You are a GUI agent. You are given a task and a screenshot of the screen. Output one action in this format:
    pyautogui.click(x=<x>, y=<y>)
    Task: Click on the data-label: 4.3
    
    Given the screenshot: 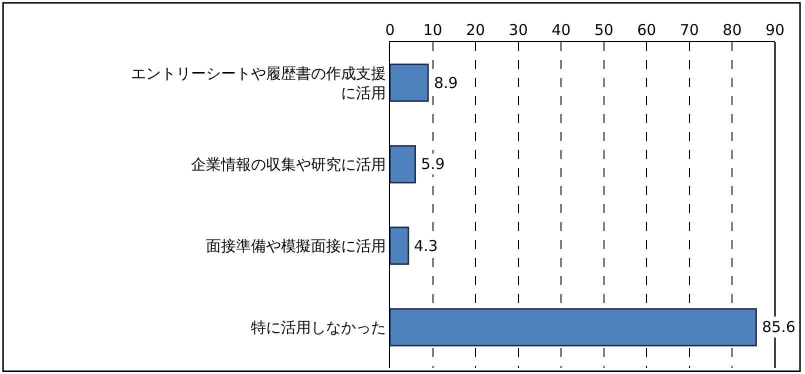 What is the action you would take?
    pyautogui.click(x=426, y=246)
    